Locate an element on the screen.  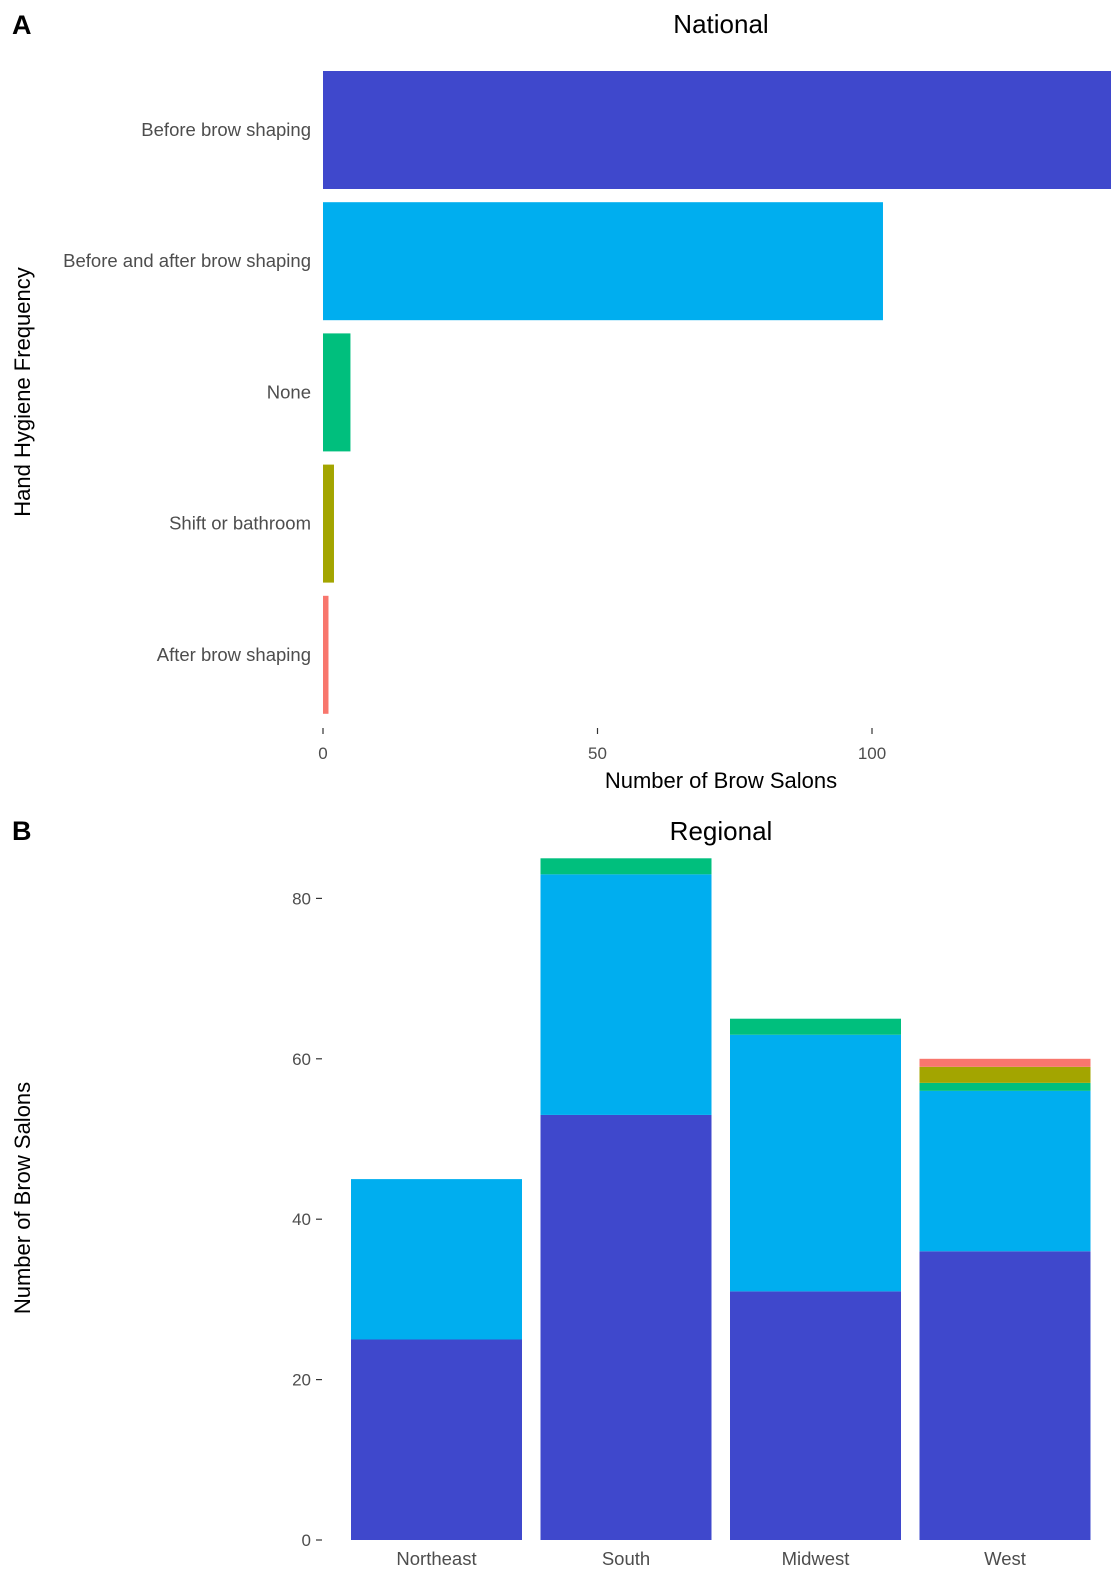
regional-x-tick-label: Northeast is located at coordinates (436, 1558).